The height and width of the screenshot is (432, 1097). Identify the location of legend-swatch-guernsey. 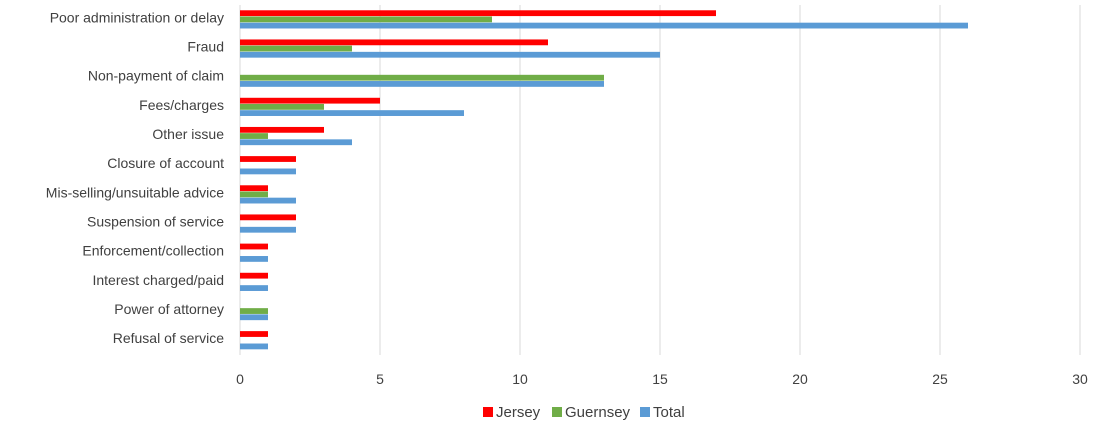
(557, 412).